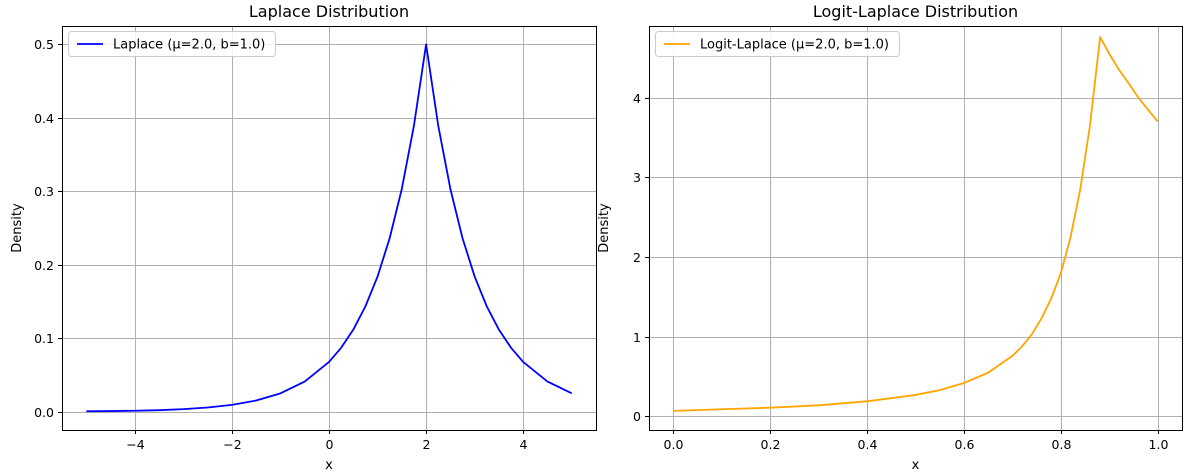  Describe the element at coordinates (868, 444) in the screenshot. I see `x-tick-label: 0.4` at that location.